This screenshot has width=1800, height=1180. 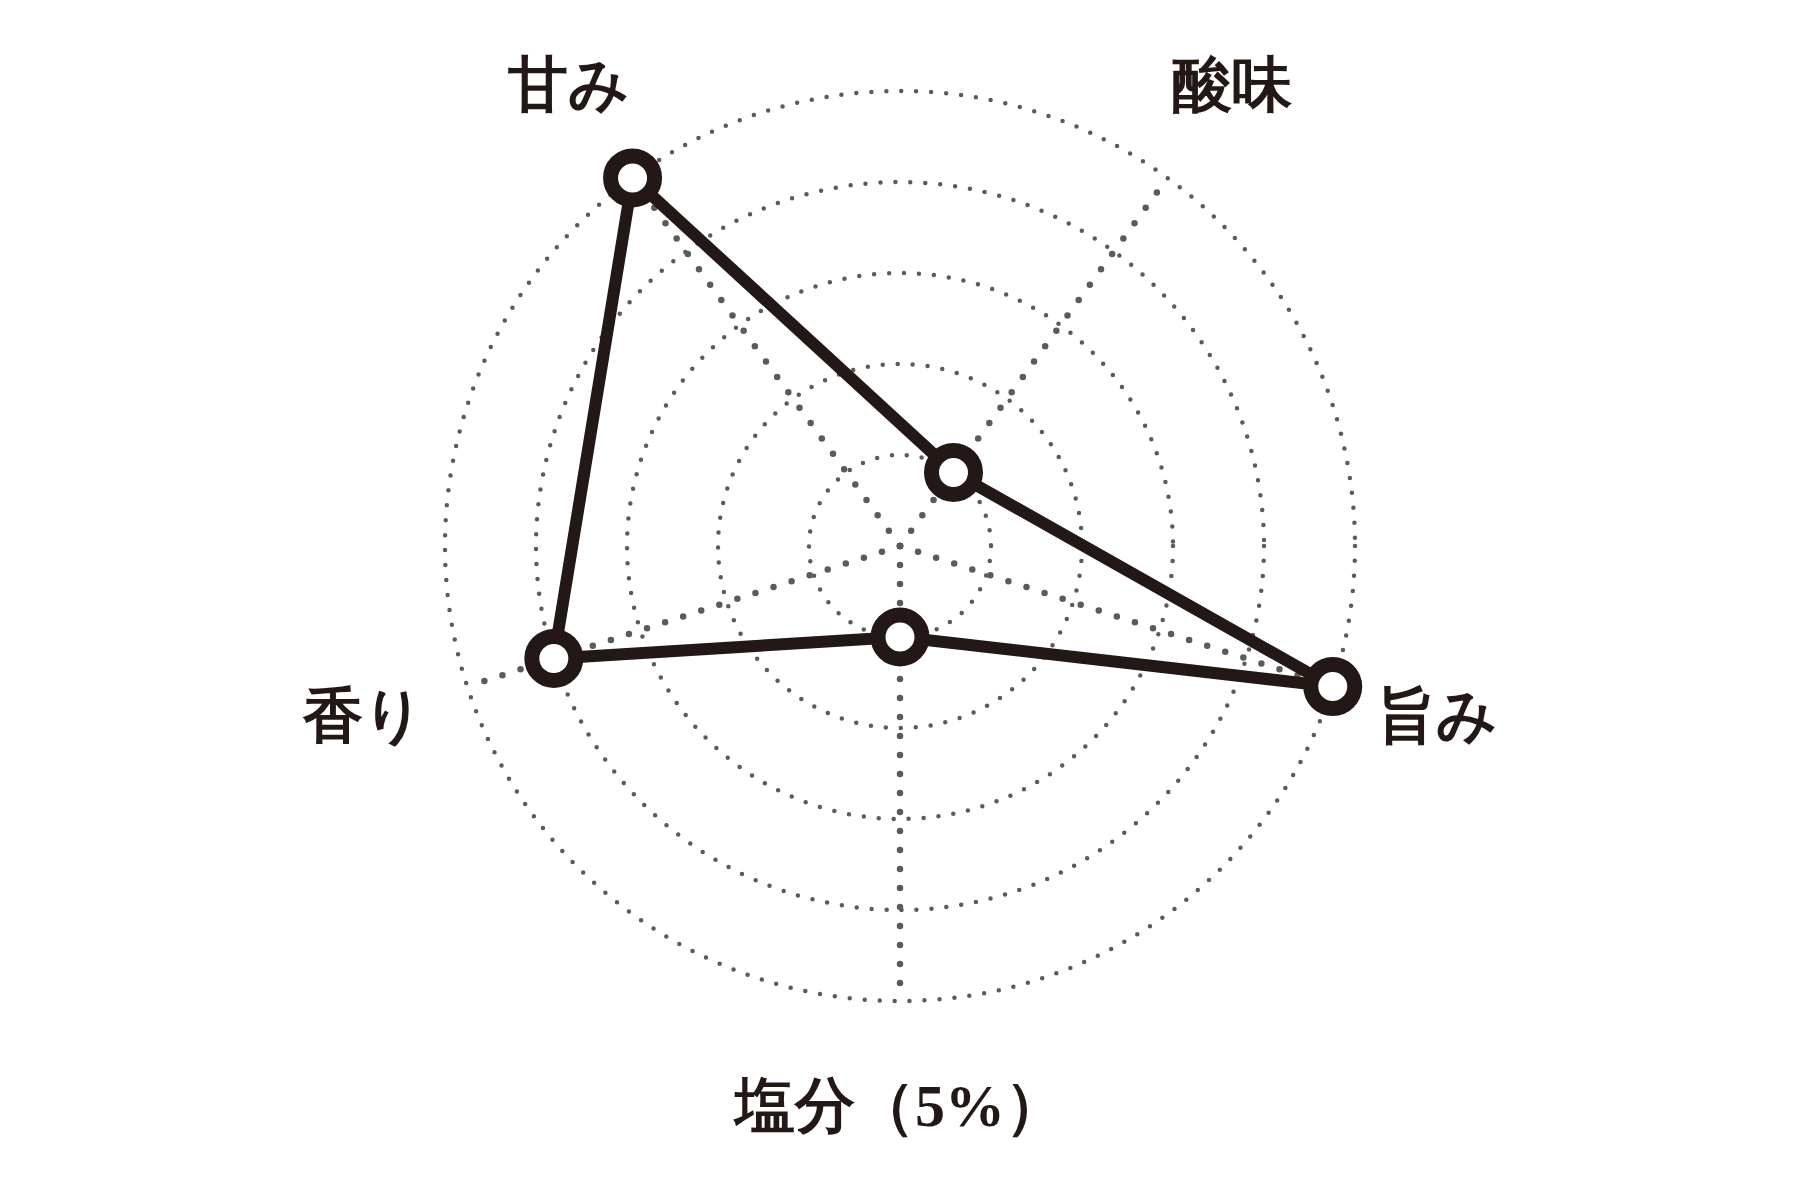 What do you see at coordinates (1437, 715) in the screenshot?
I see `spoke-label: 旨み` at bounding box center [1437, 715].